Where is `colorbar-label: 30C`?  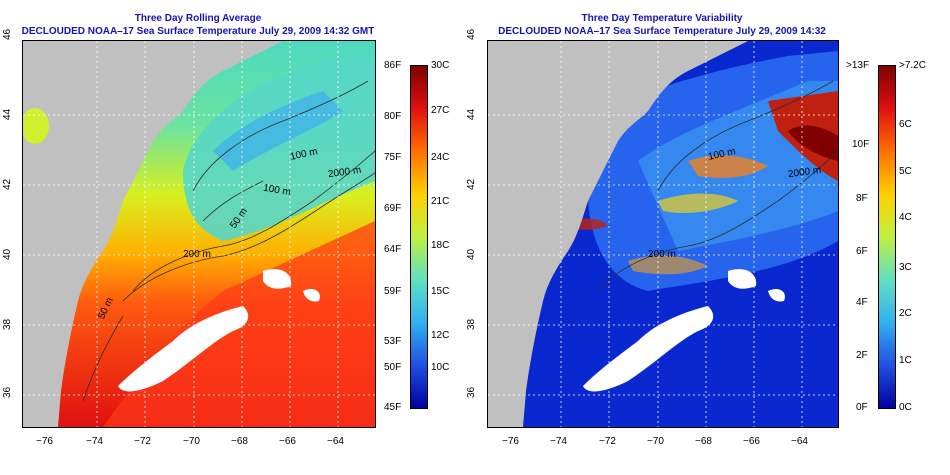 colorbar-label: 30C is located at coordinates (440, 65).